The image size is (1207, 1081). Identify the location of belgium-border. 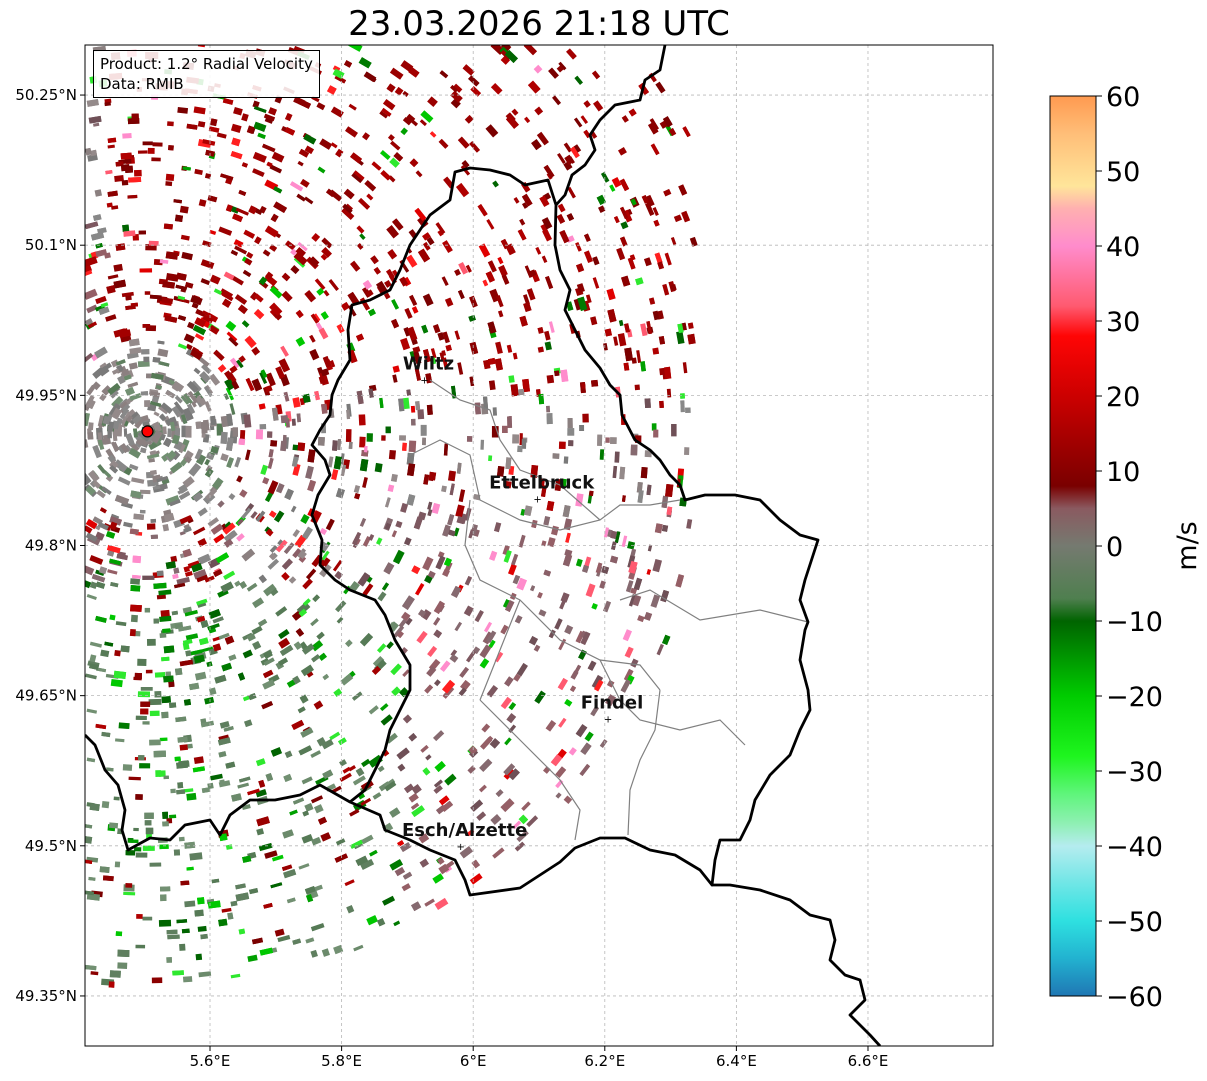
(218, 793).